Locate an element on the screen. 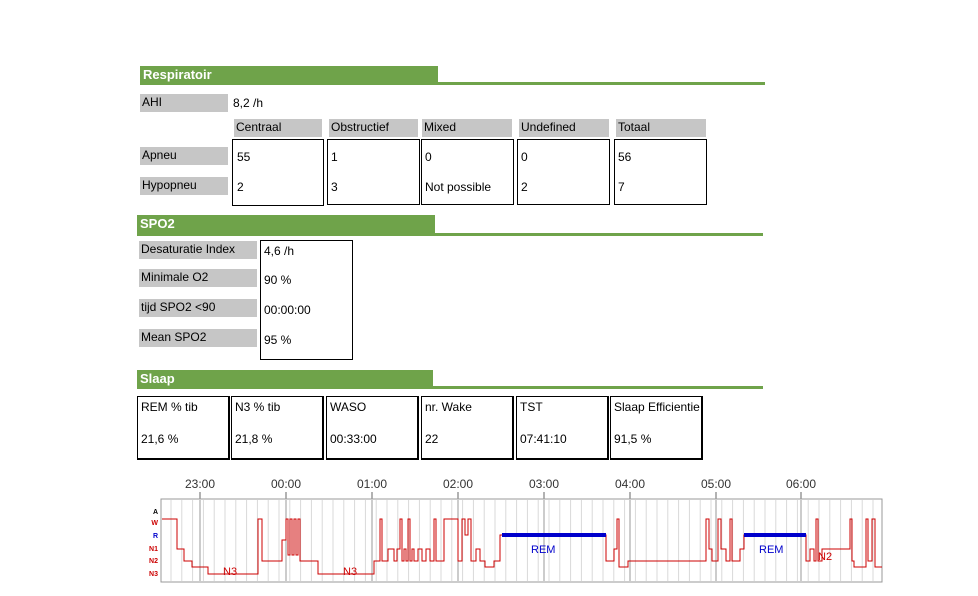 This screenshot has height=596, width=978. card-slaap-efficientie-label: Slaap Efficientie is located at coordinates (657, 407).